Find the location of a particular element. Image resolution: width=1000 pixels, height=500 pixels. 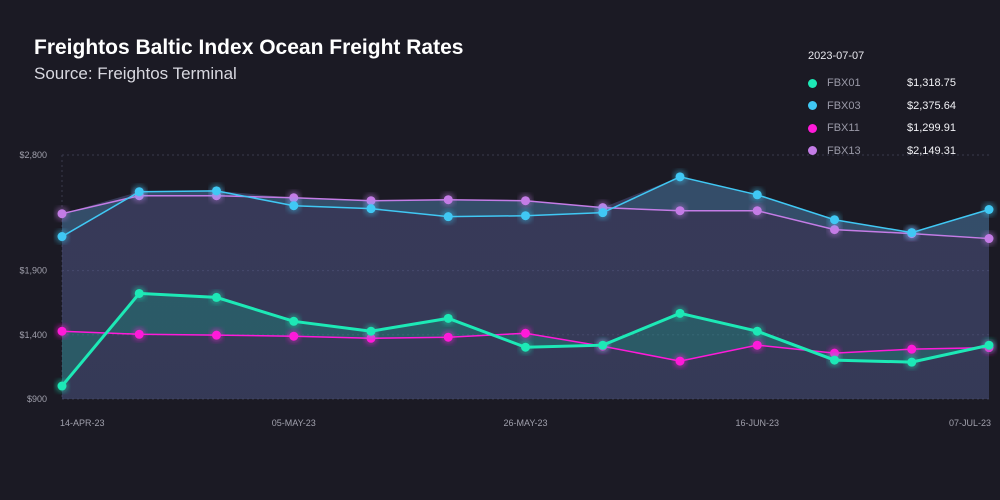

fbx11-dot-icon is located at coordinates (812, 128).